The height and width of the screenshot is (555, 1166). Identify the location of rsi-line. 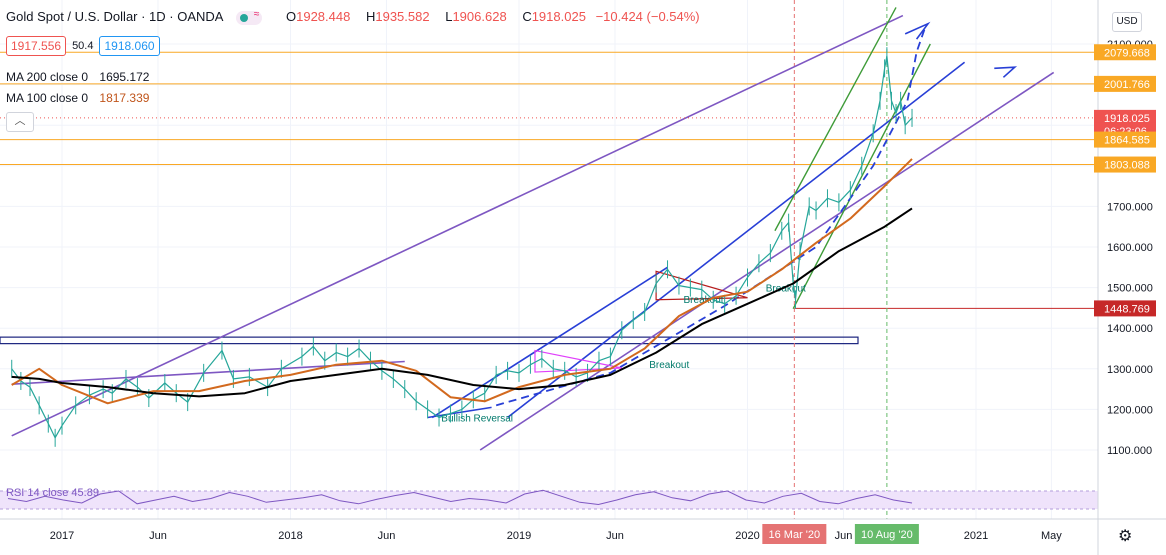
(460, 497).